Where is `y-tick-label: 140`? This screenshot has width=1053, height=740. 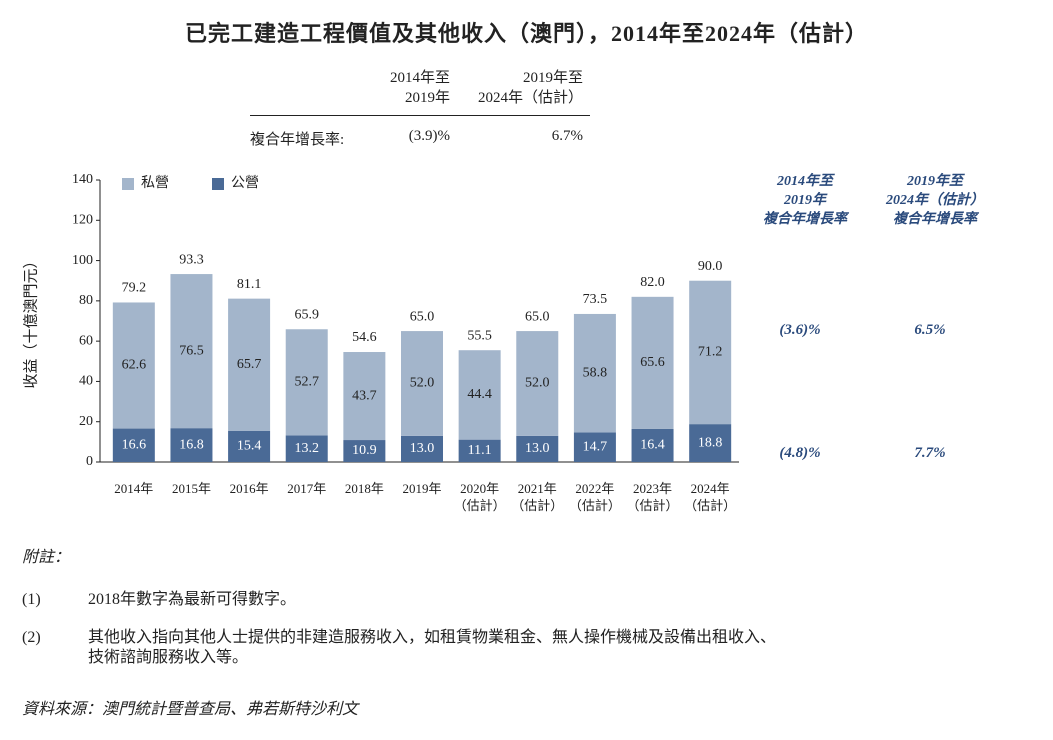 y-tick-label: 140 is located at coordinates (82, 179).